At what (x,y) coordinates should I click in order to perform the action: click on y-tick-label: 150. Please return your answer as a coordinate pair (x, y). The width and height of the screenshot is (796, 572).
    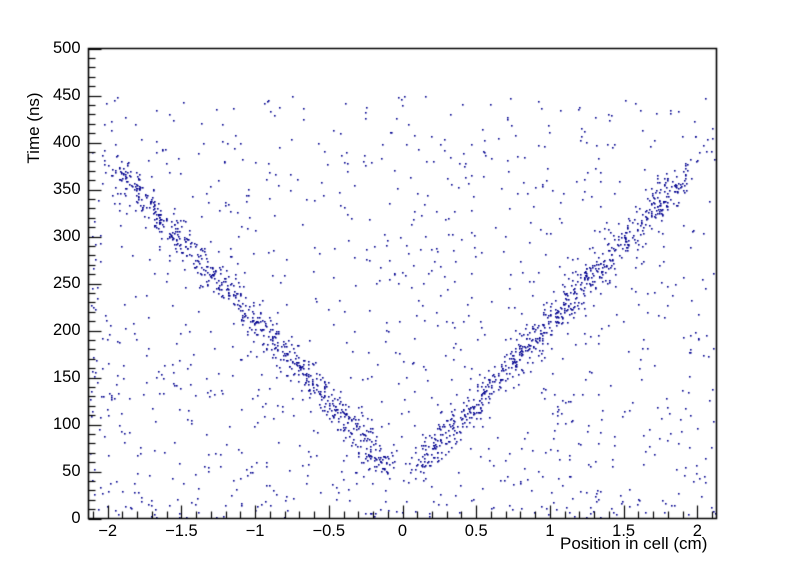
    Looking at the image, I should click on (66, 376).